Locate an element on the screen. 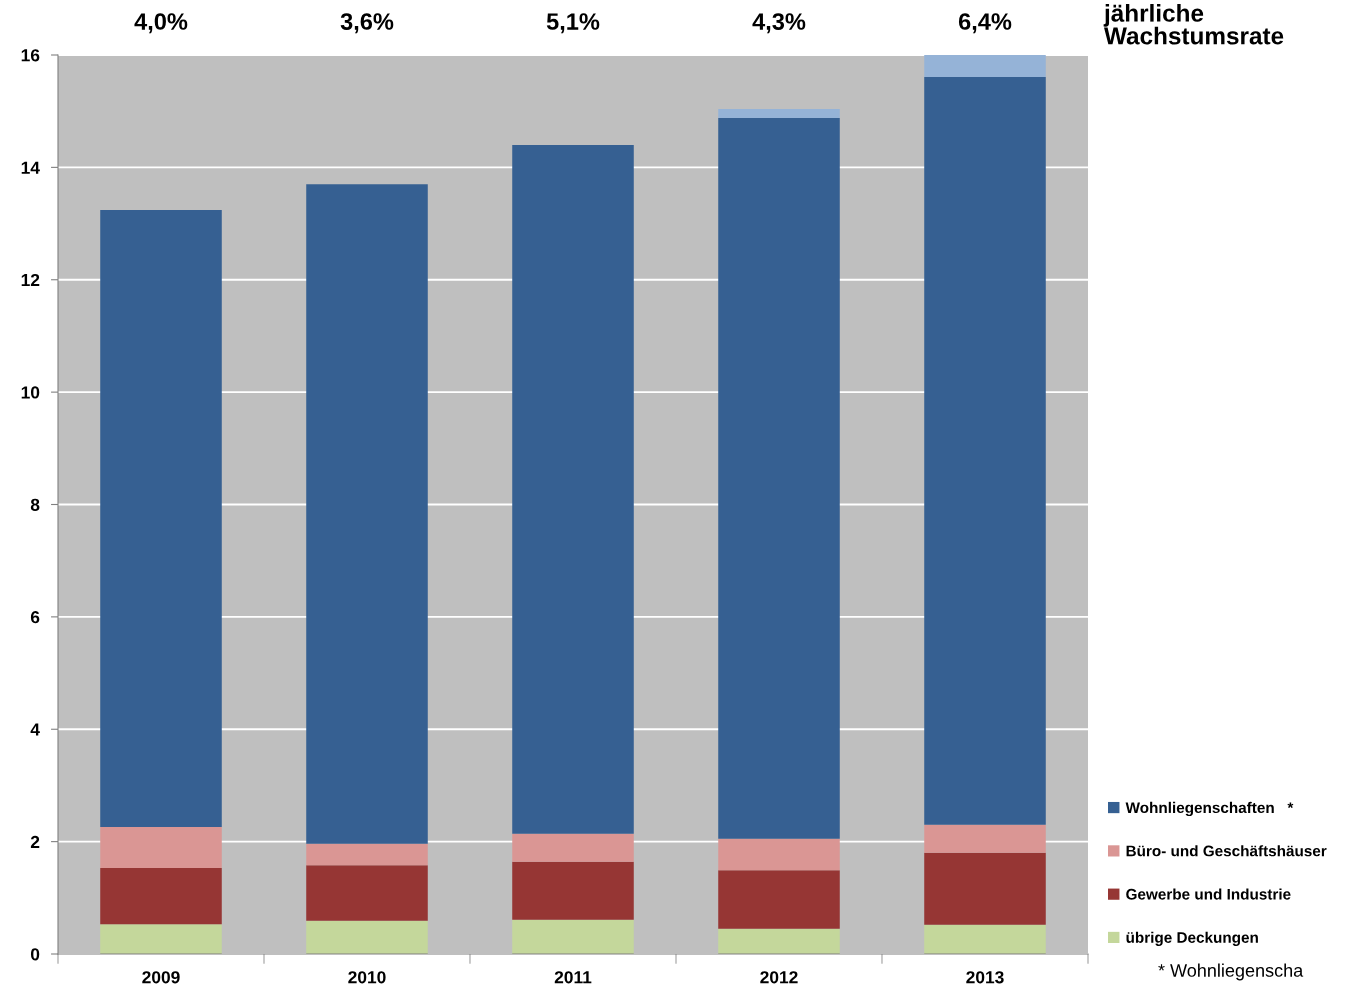  y-tick-label: 8 is located at coordinates (35, 504).